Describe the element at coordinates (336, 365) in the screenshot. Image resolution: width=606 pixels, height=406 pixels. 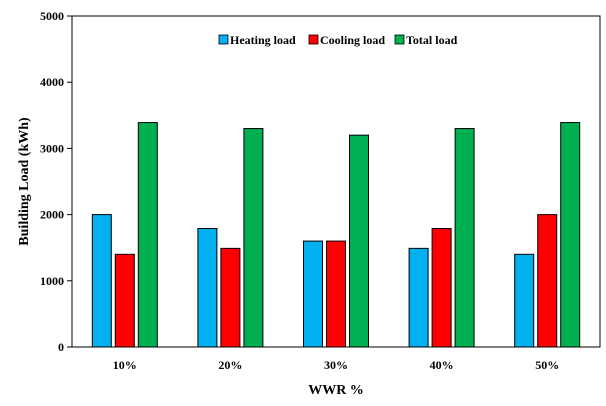
I see `x-tick-label: 30%` at that location.